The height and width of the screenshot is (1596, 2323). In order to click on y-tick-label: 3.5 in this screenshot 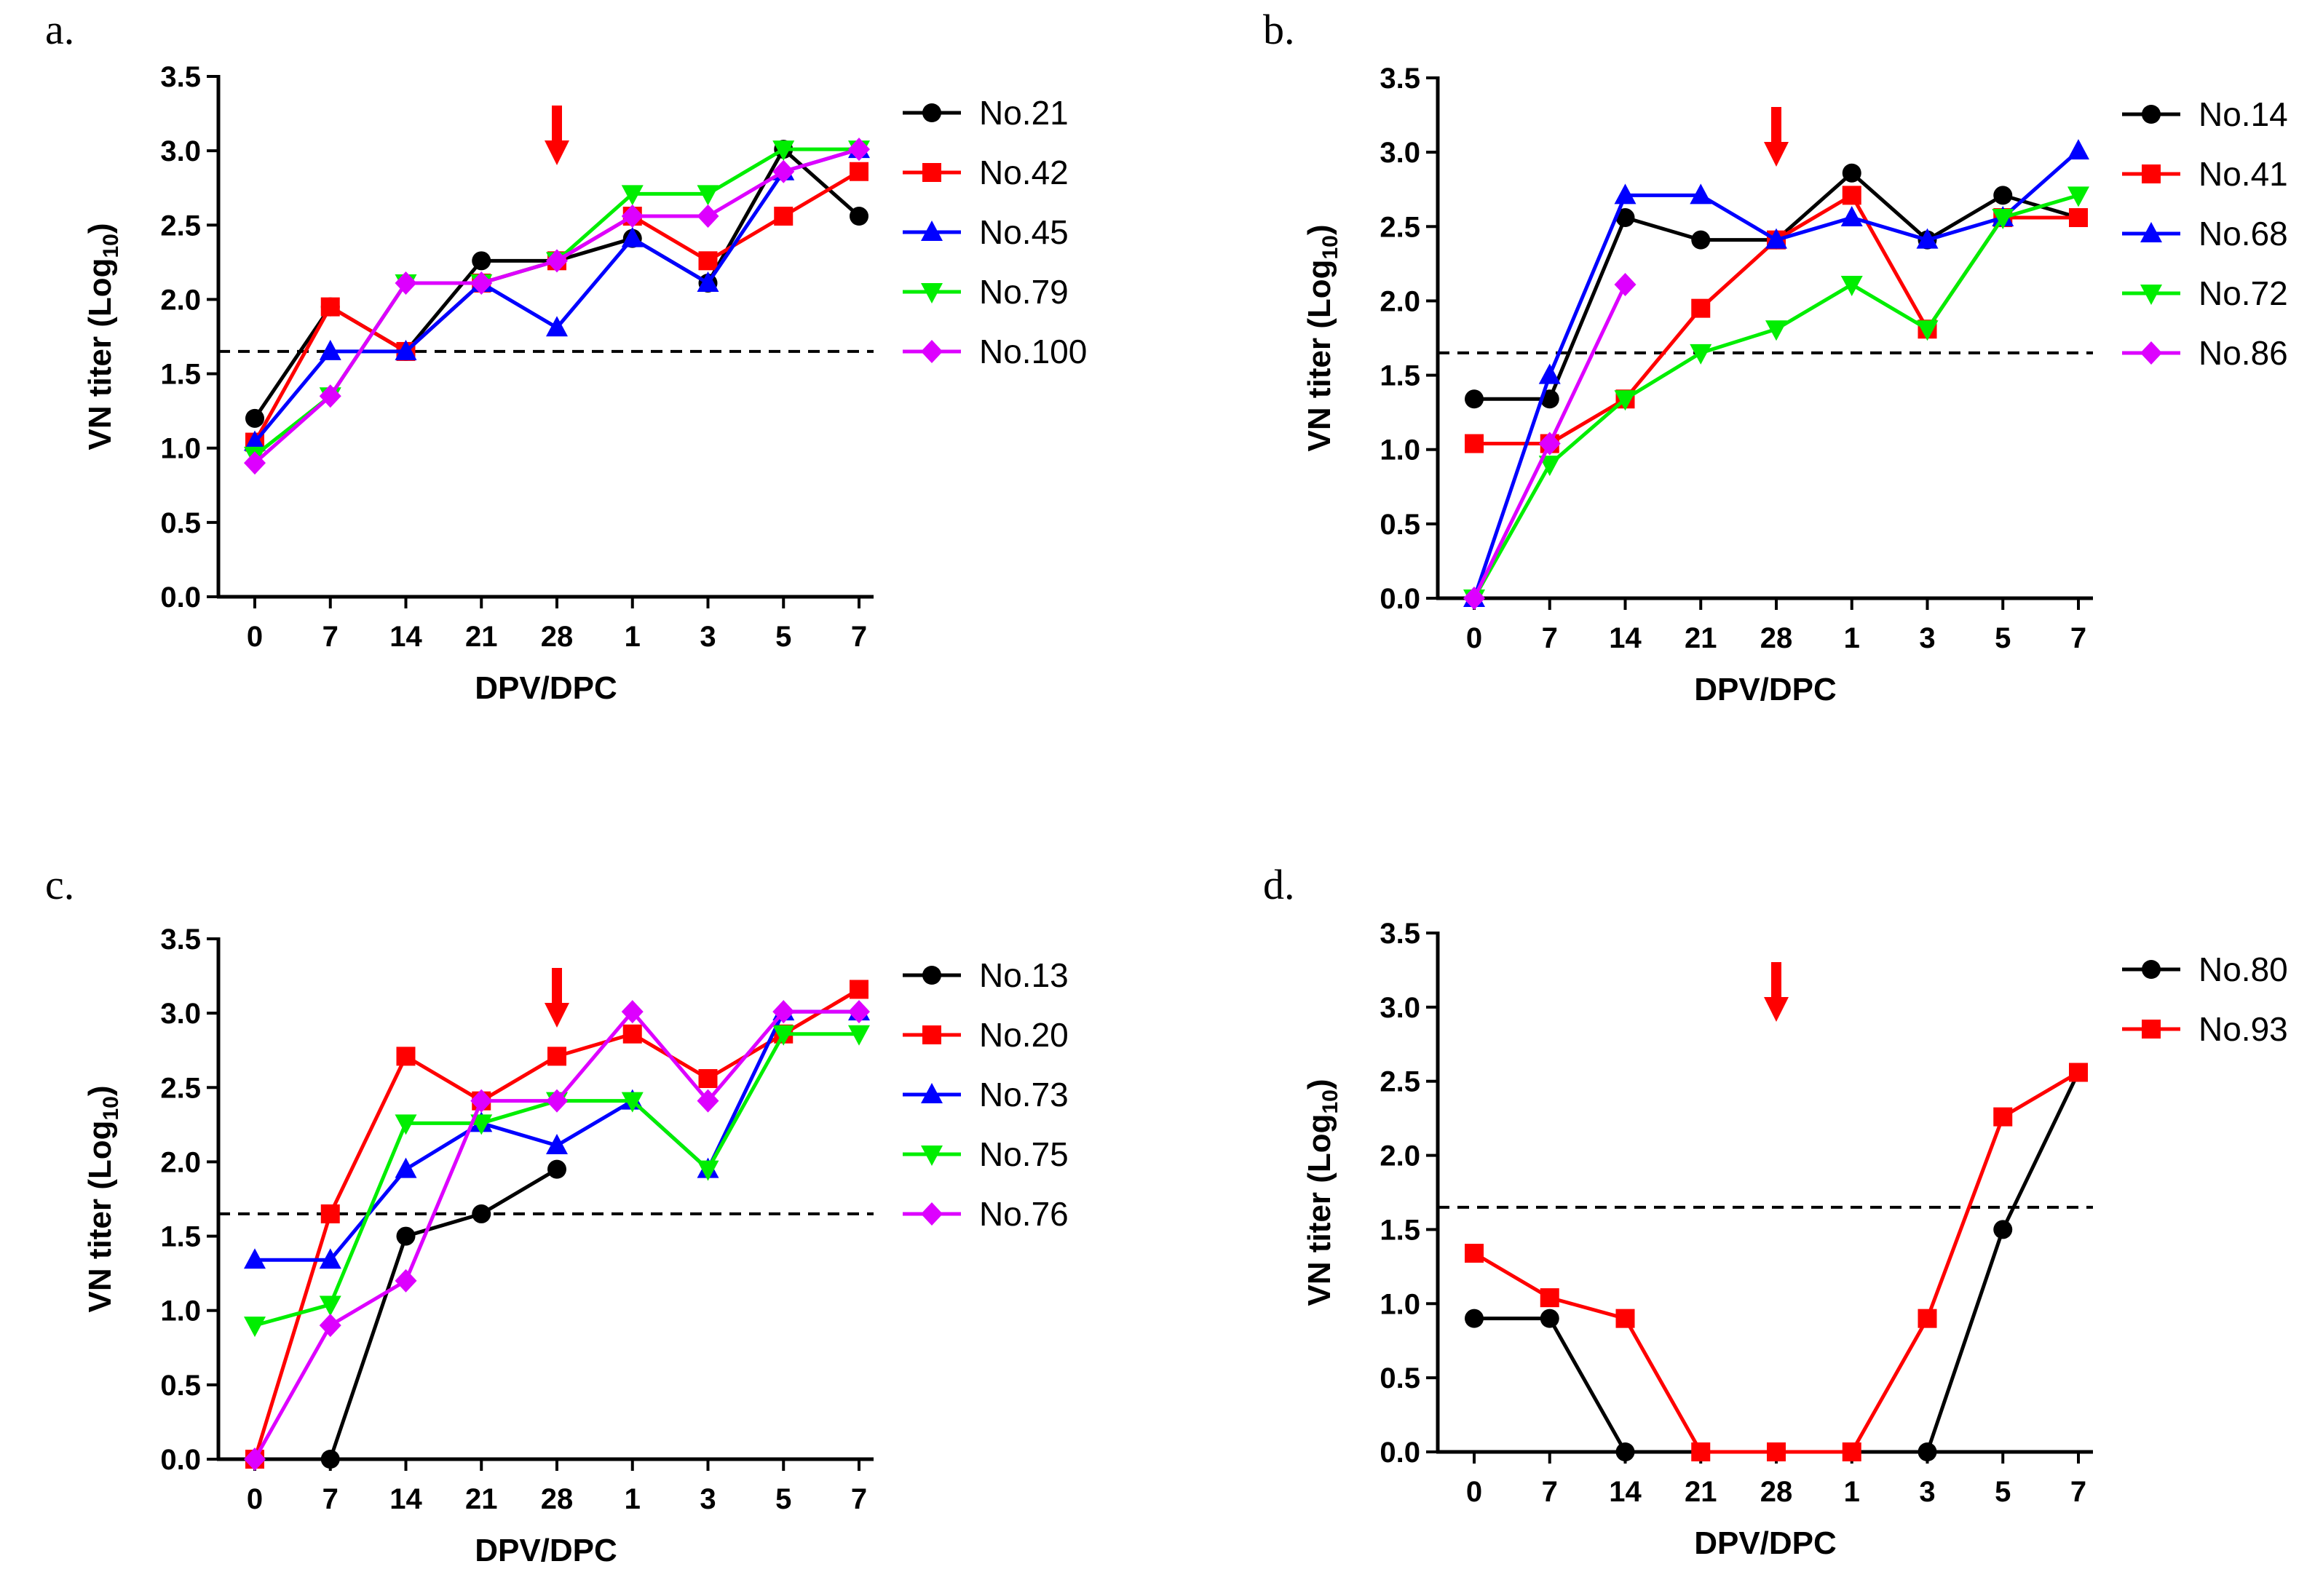, I will do `click(181, 940)`.